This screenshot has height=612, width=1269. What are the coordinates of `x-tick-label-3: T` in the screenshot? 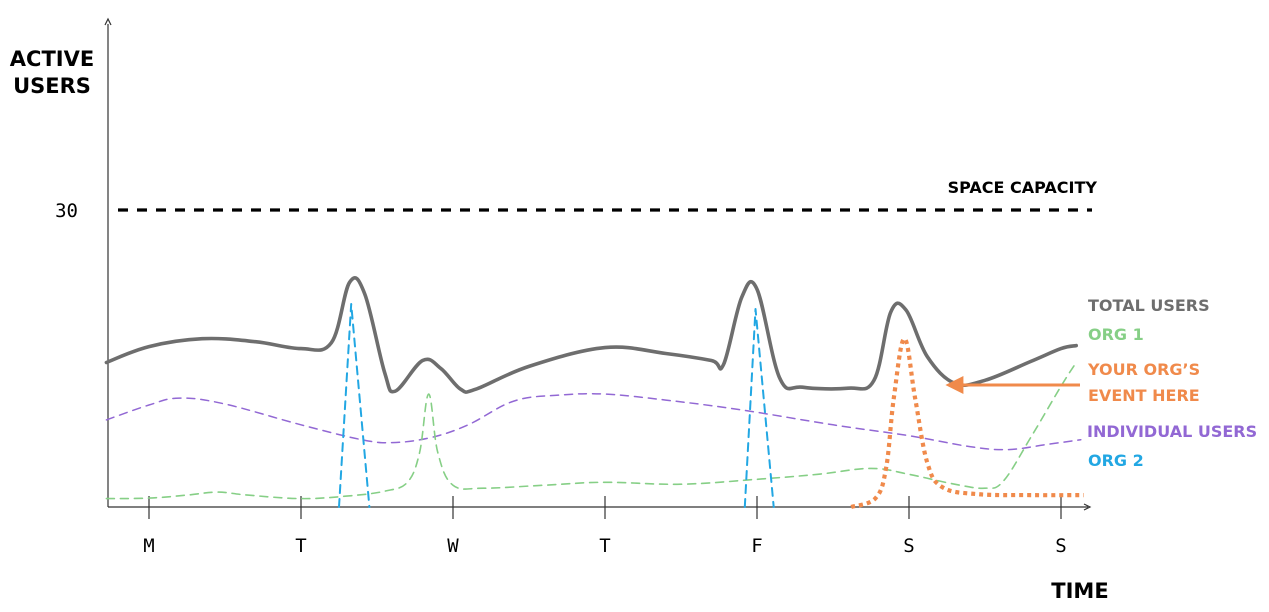 It's located at (604, 546).